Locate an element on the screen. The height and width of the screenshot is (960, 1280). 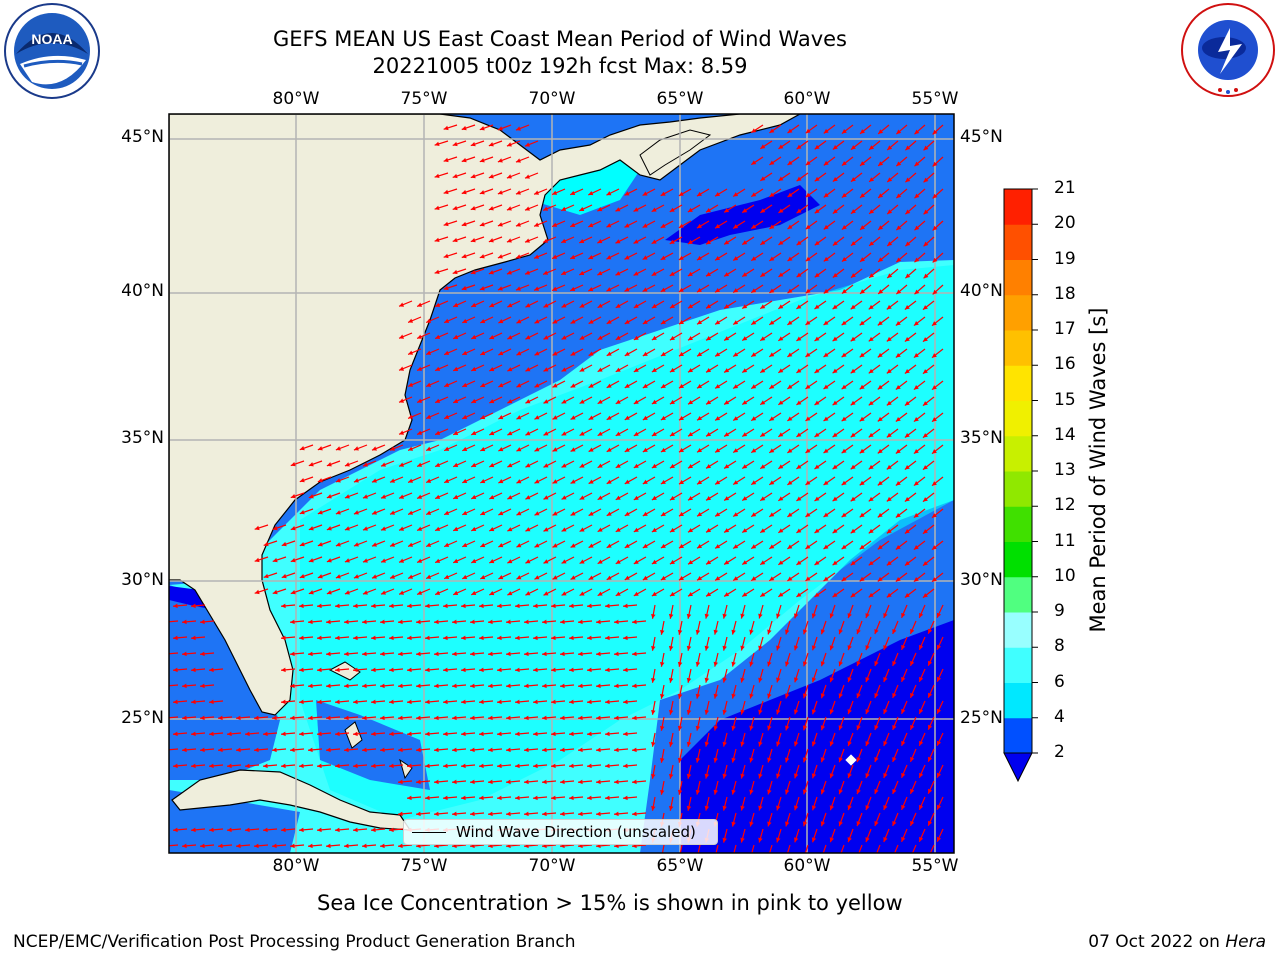
legend-line-icon is located at coordinates (429, 832).